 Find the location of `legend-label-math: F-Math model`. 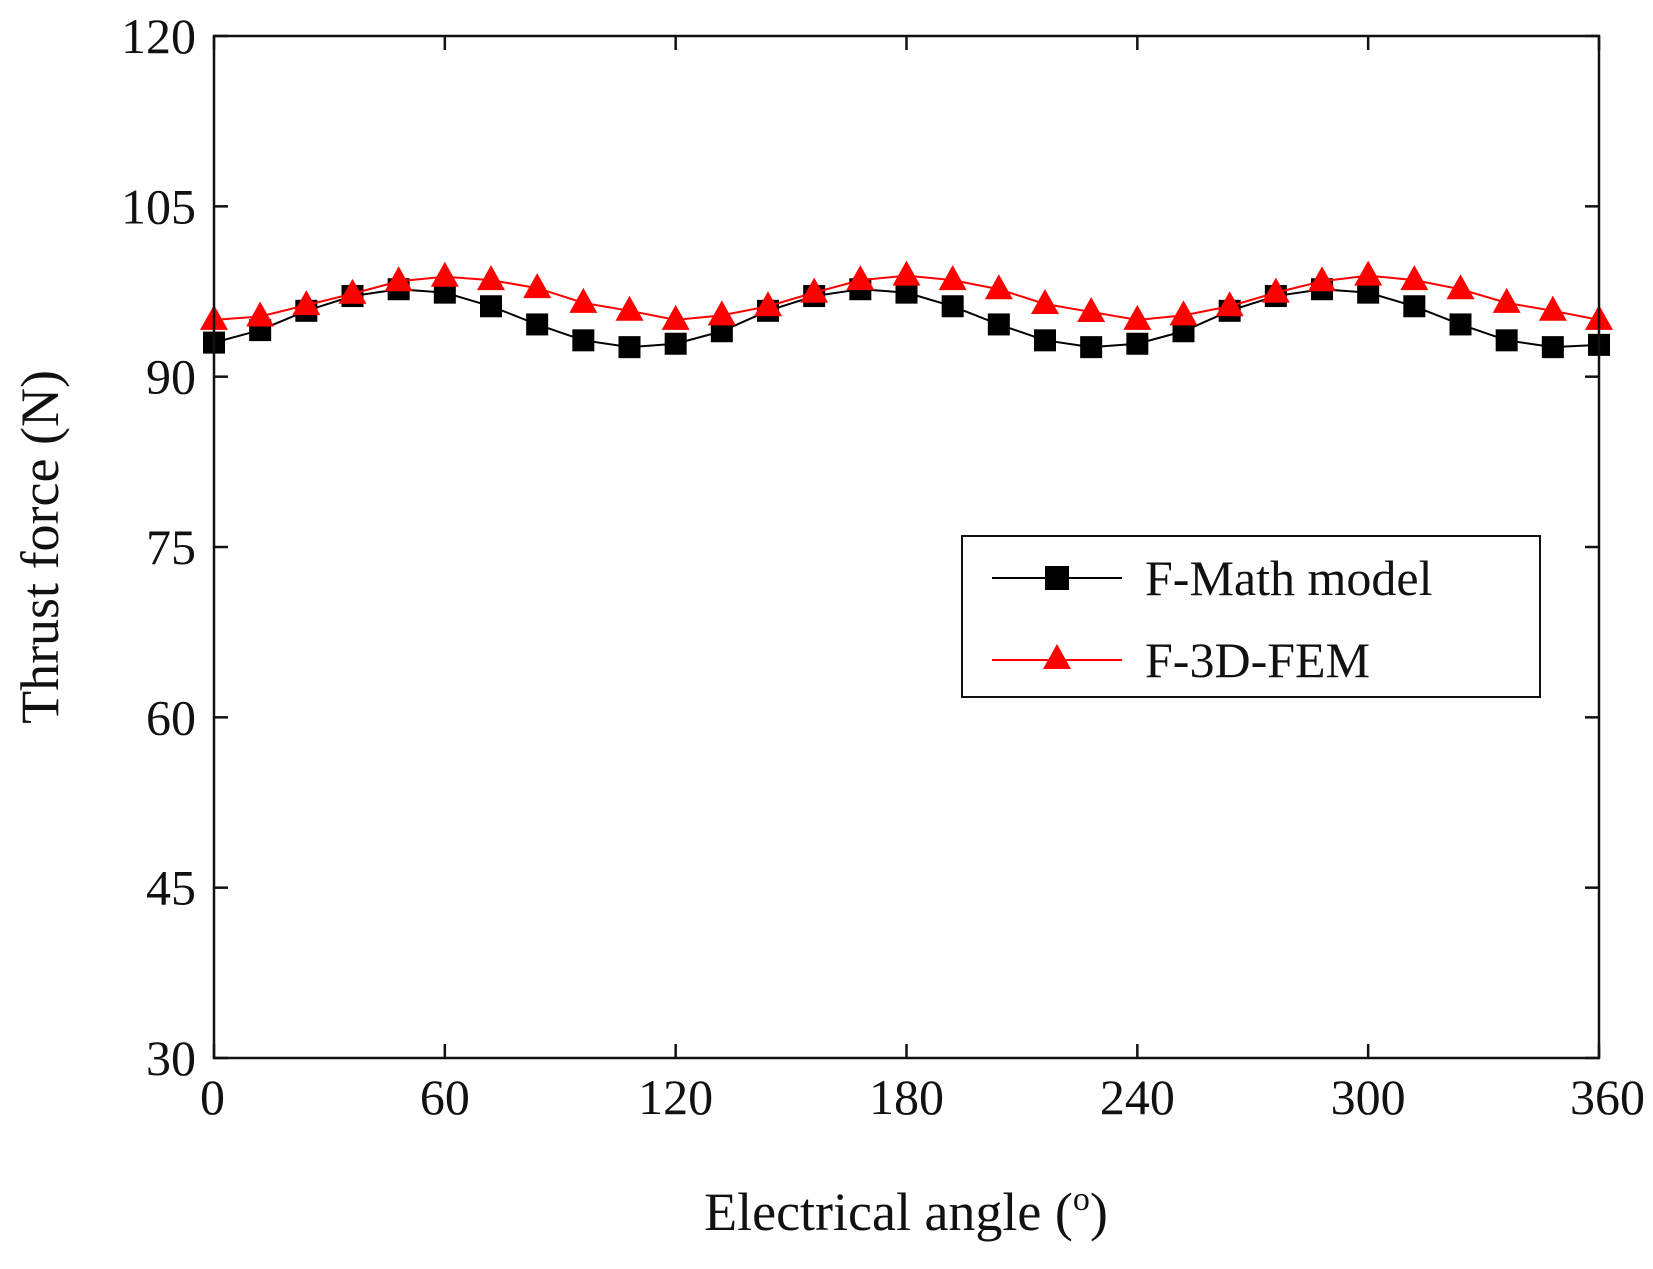

legend-label-math: F-Math model is located at coordinates (1288, 578).